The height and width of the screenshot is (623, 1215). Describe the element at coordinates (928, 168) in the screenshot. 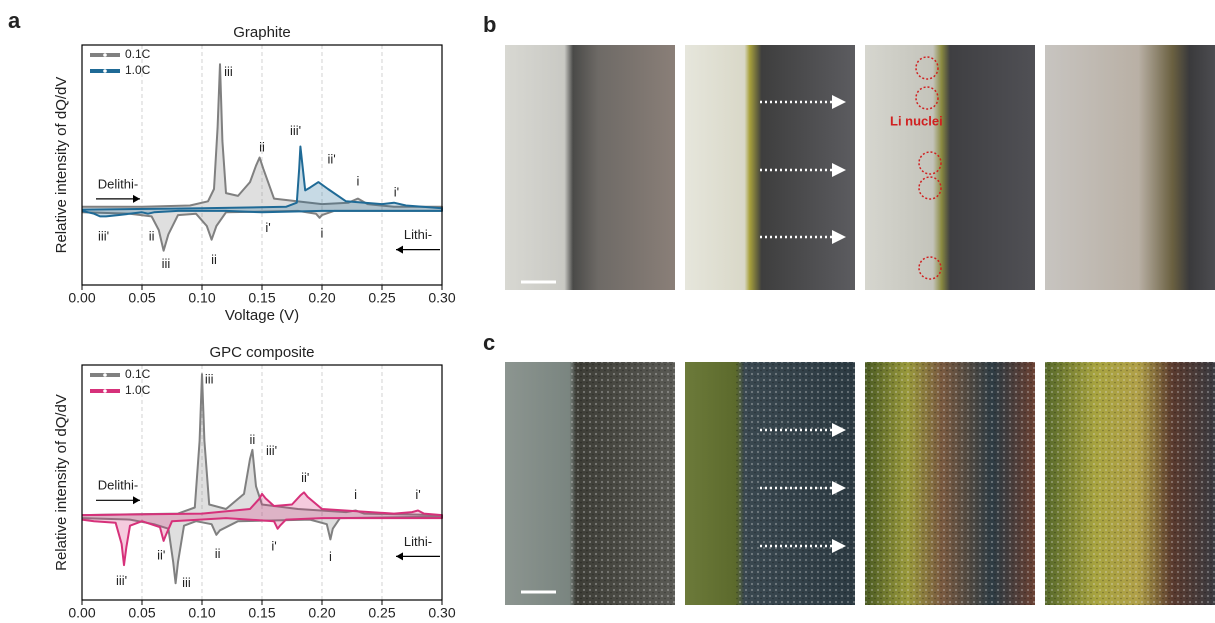

I see `nuclei-circles` at that location.